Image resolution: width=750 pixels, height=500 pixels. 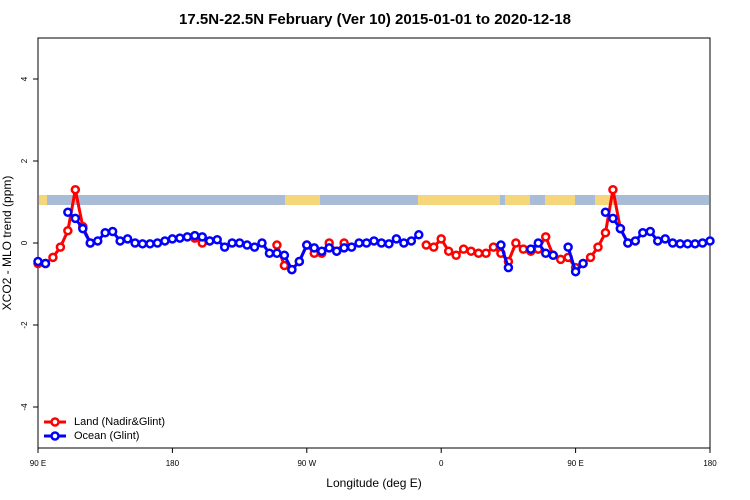 What do you see at coordinates (24, 160) in the screenshot?
I see `y-tick-label: 2` at bounding box center [24, 160].